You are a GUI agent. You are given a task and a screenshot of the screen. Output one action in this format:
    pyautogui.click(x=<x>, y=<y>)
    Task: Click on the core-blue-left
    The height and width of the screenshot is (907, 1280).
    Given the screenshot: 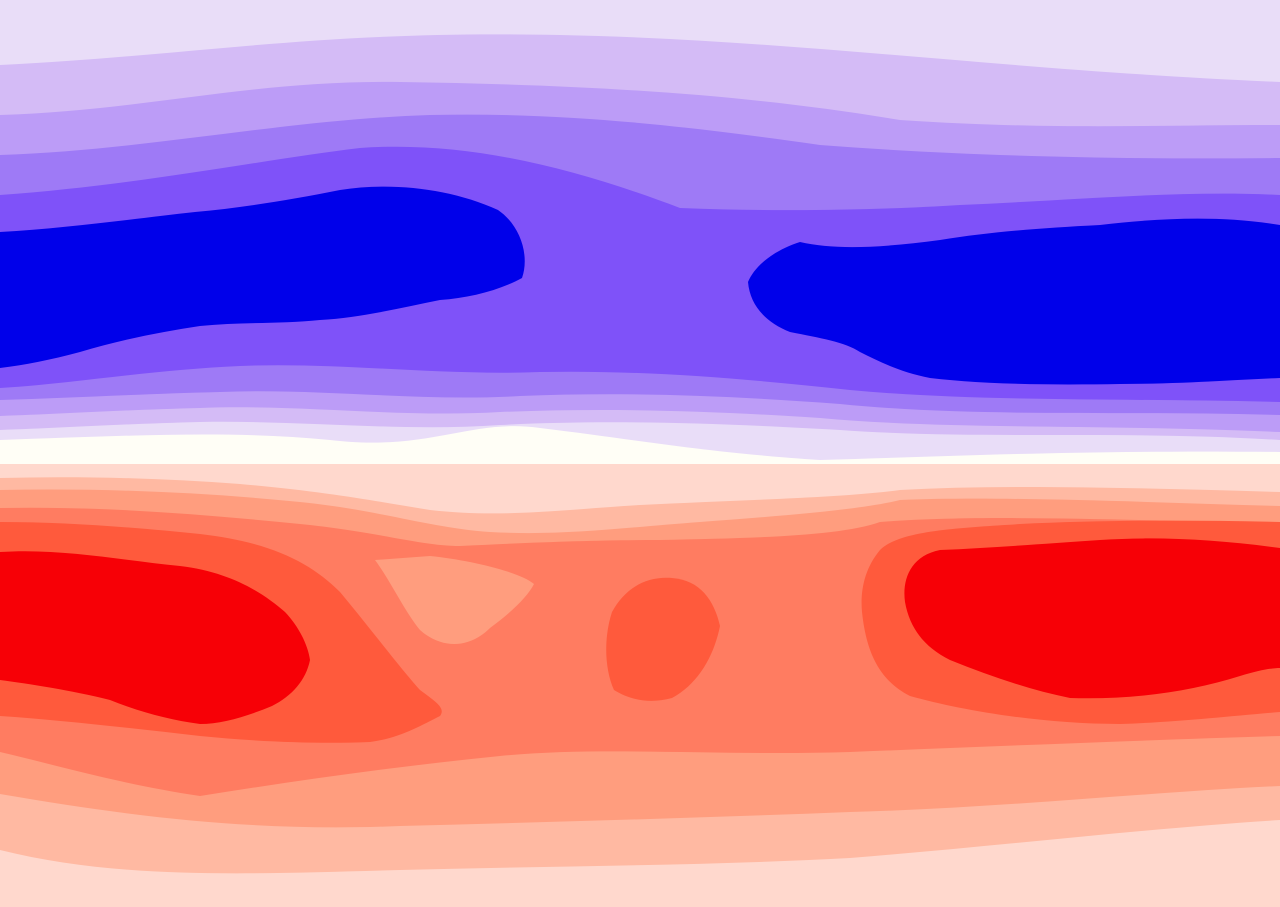 What is the action you would take?
    pyautogui.click(x=262, y=277)
    